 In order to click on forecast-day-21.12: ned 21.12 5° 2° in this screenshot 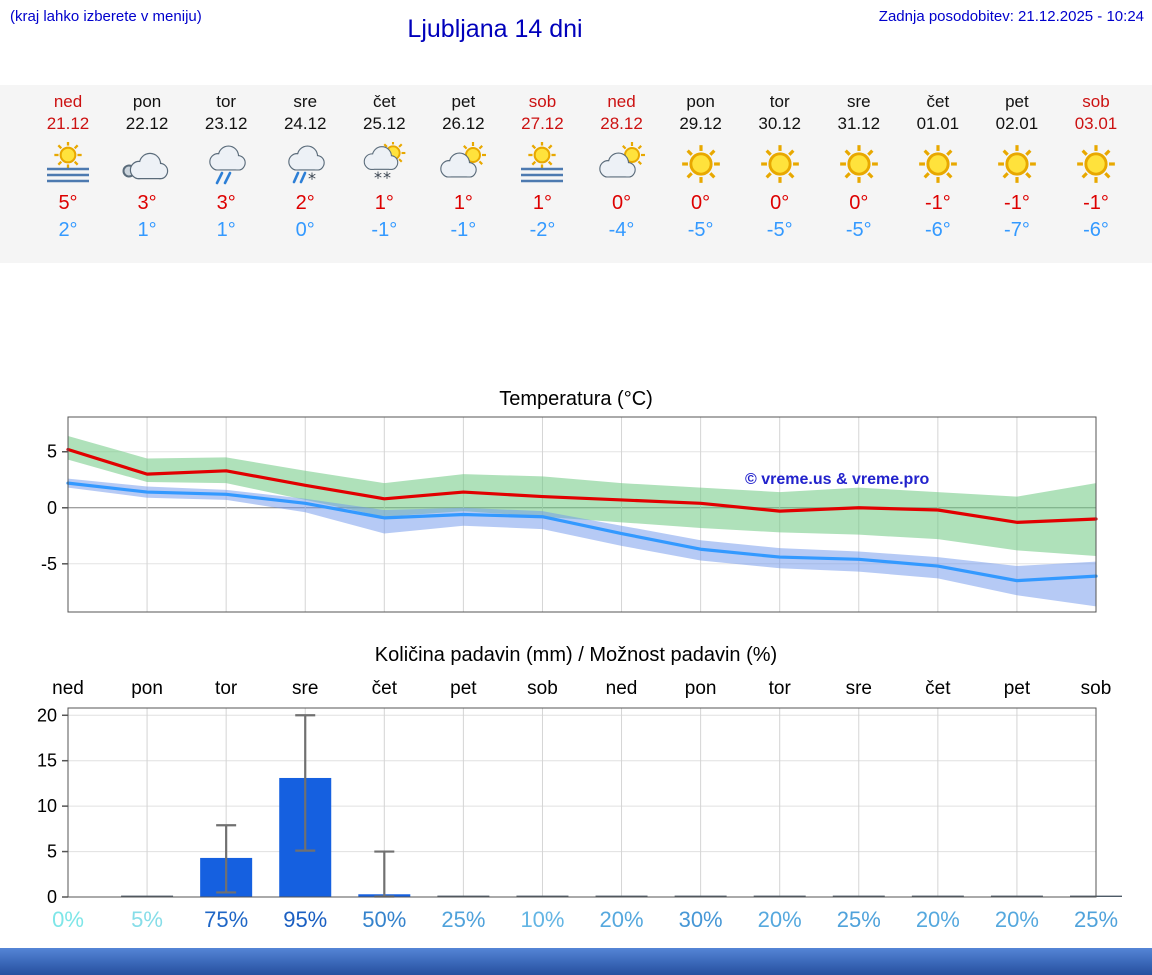, I will do `click(68, 167)`.